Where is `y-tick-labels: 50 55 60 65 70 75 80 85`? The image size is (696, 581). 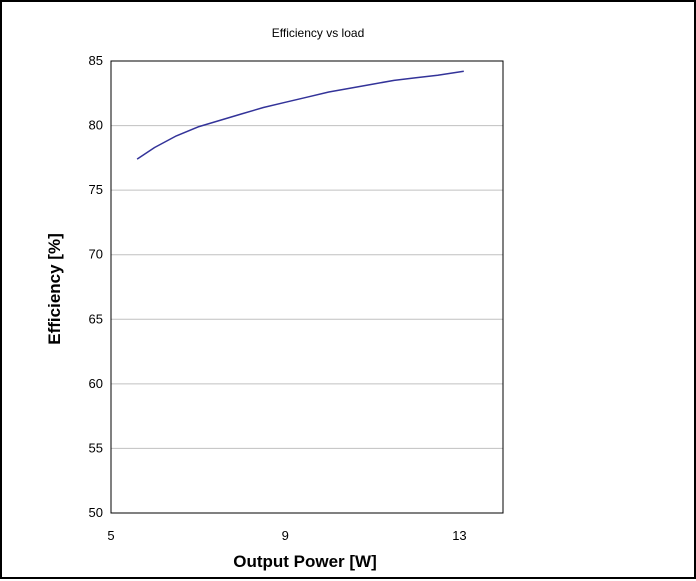 y-tick-labels: 50 55 60 65 70 75 80 85 is located at coordinates (96, 286).